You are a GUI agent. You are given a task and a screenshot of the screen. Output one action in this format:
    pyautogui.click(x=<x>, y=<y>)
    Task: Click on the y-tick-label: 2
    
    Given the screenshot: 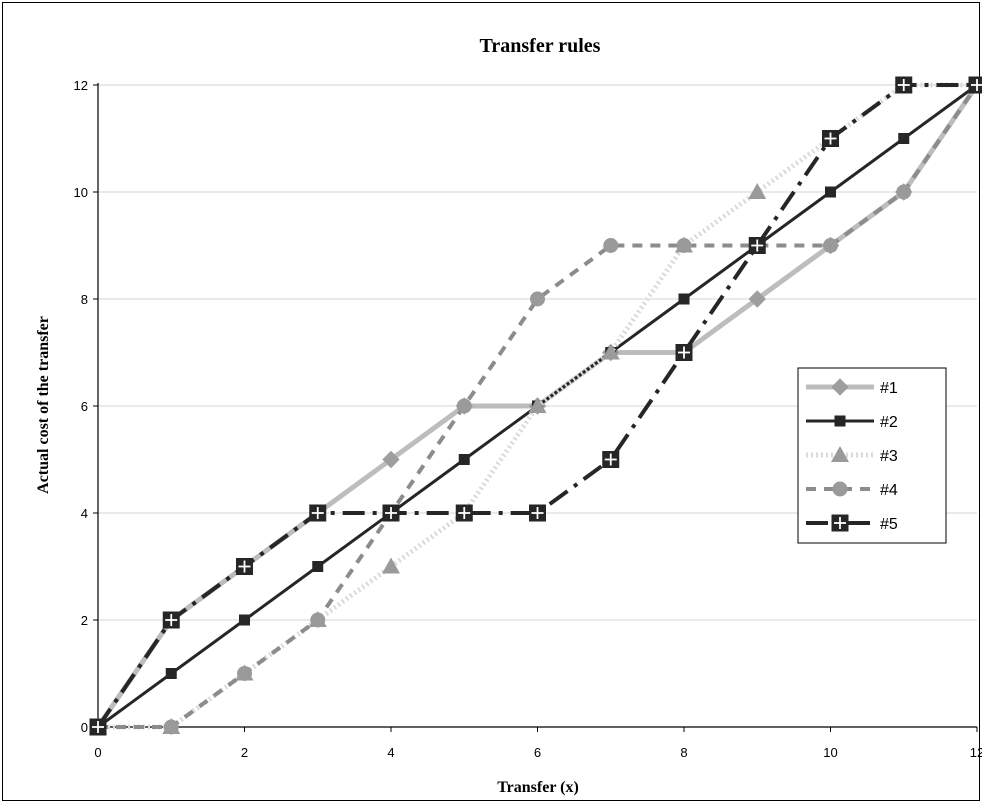 What is the action you would take?
    pyautogui.click(x=84, y=620)
    